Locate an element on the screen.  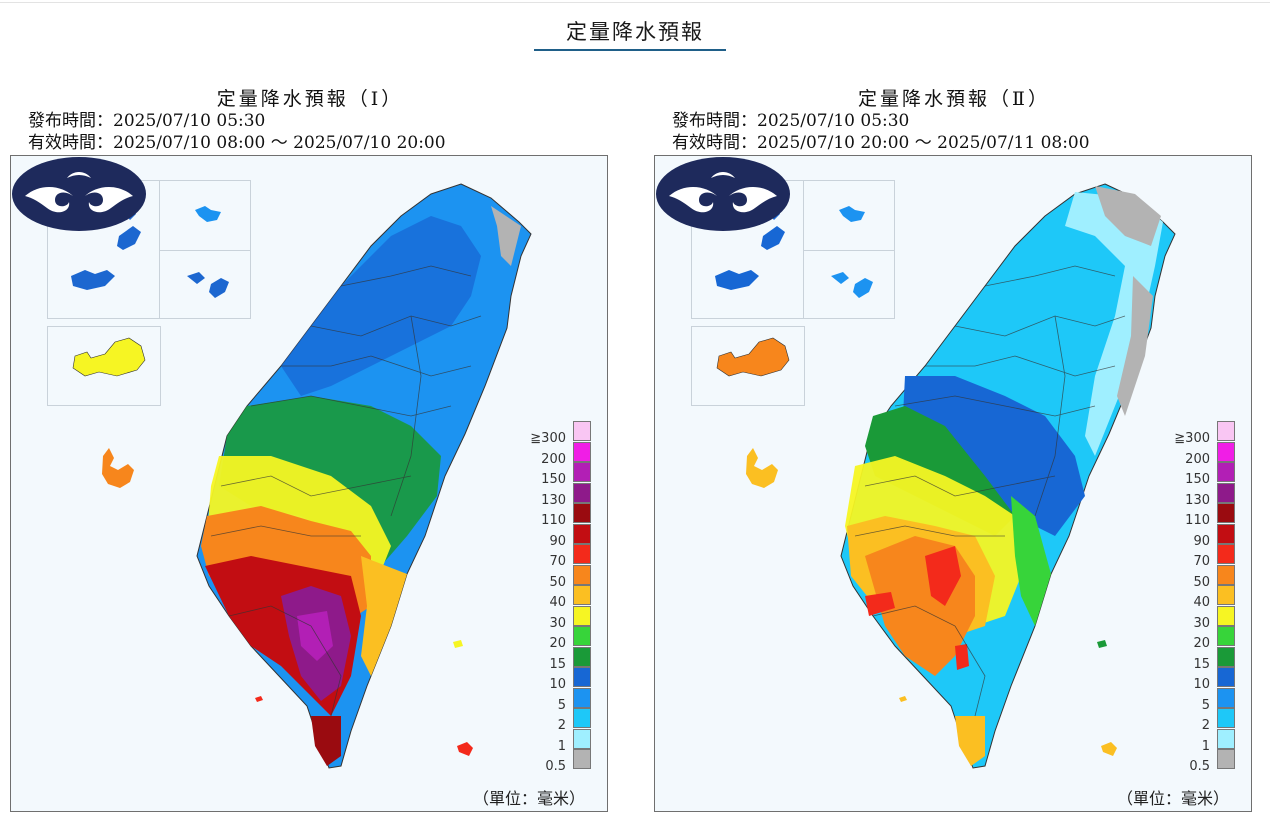
valid-time: 有效時間：2025/07/10 08:00 ～ 2025/07/10 20:00 is located at coordinates (237, 143).